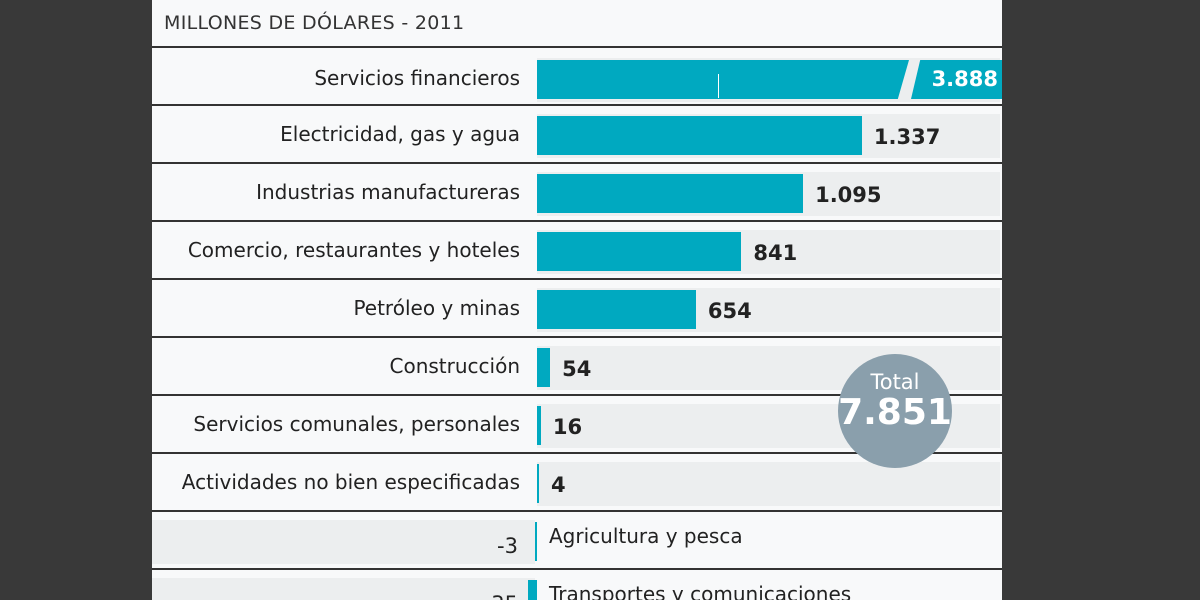 The width and height of the screenshot is (1200, 600). I want to click on category-label: Construcción, so click(455, 366).